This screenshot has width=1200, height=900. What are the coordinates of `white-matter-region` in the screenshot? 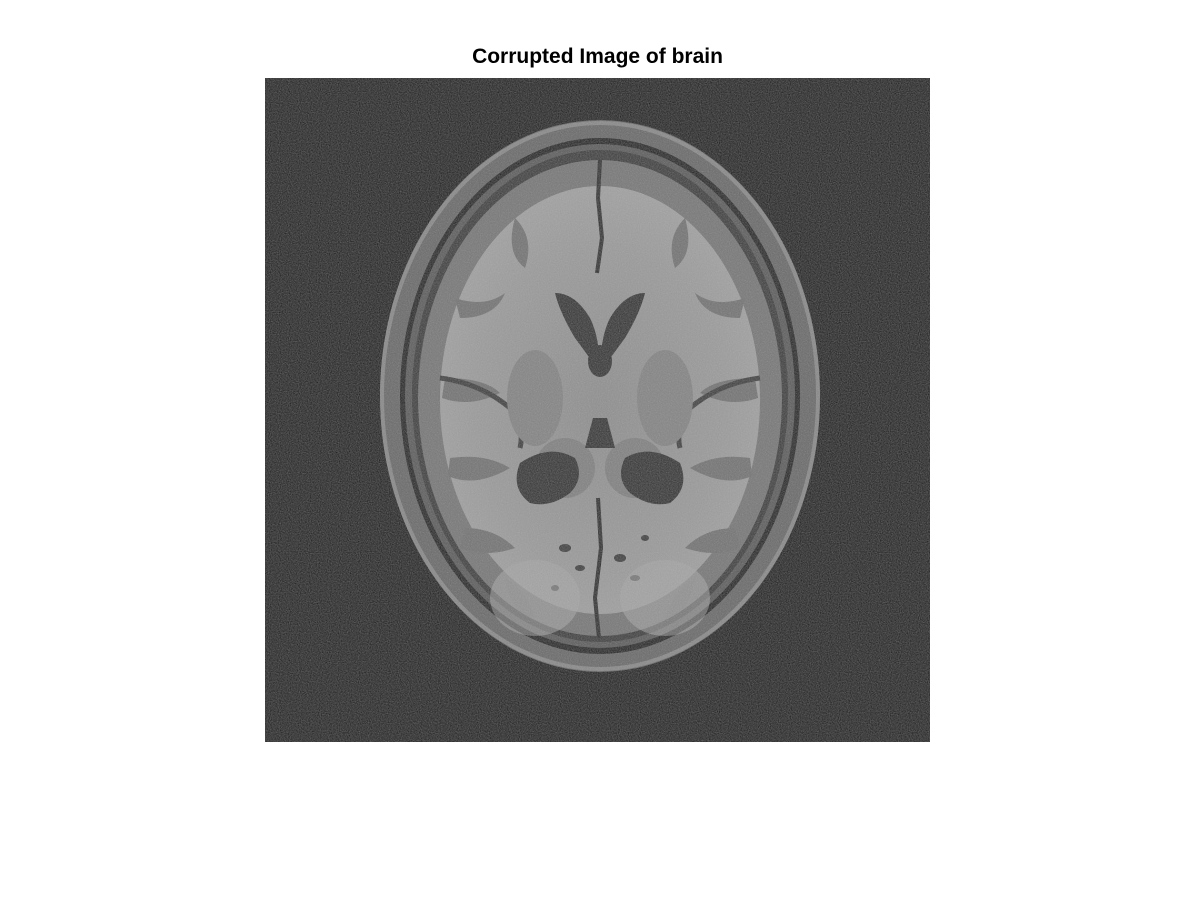 It's located at (600, 400).